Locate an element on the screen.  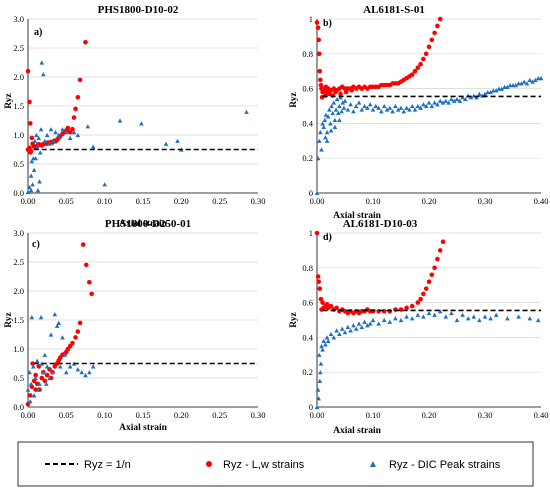
x-tick-label: 0.15 is located at coordinates (143, 201).